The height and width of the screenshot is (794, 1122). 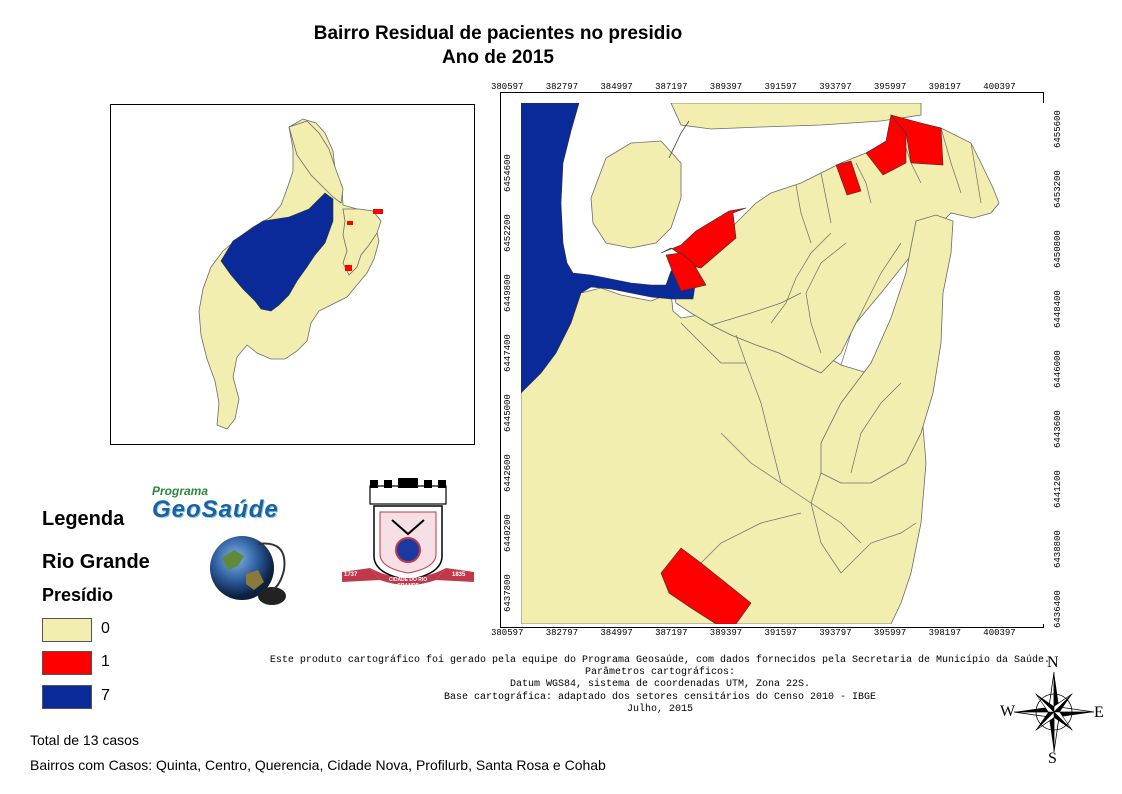 I want to click on globe-icon, so click(x=248, y=570).